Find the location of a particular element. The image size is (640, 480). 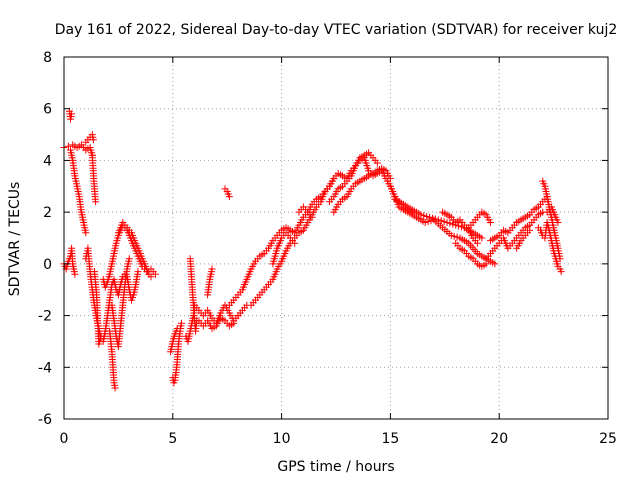

y-tick-label: 8 is located at coordinates (47, 58).